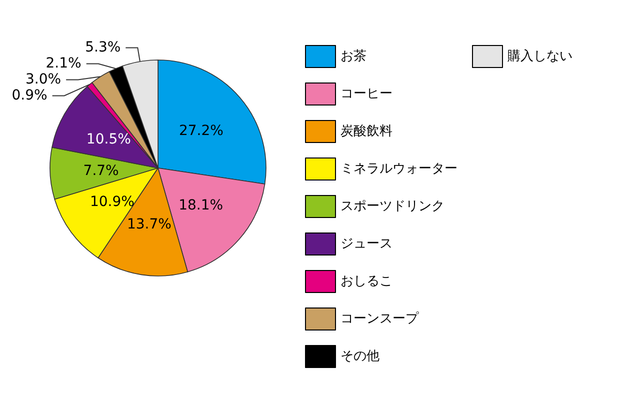  What do you see at coordinates (201, 206) in the screenshot?
I see `data-label: 18.1%` at bounding box center [201, 206].